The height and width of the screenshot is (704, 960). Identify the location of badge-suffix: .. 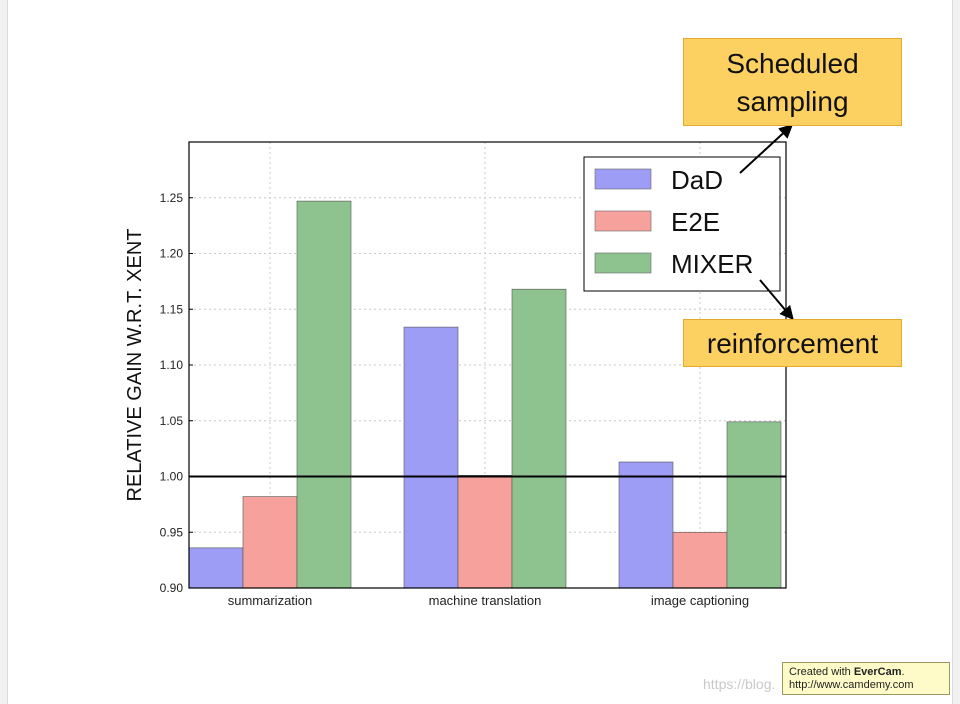
(903, 672).